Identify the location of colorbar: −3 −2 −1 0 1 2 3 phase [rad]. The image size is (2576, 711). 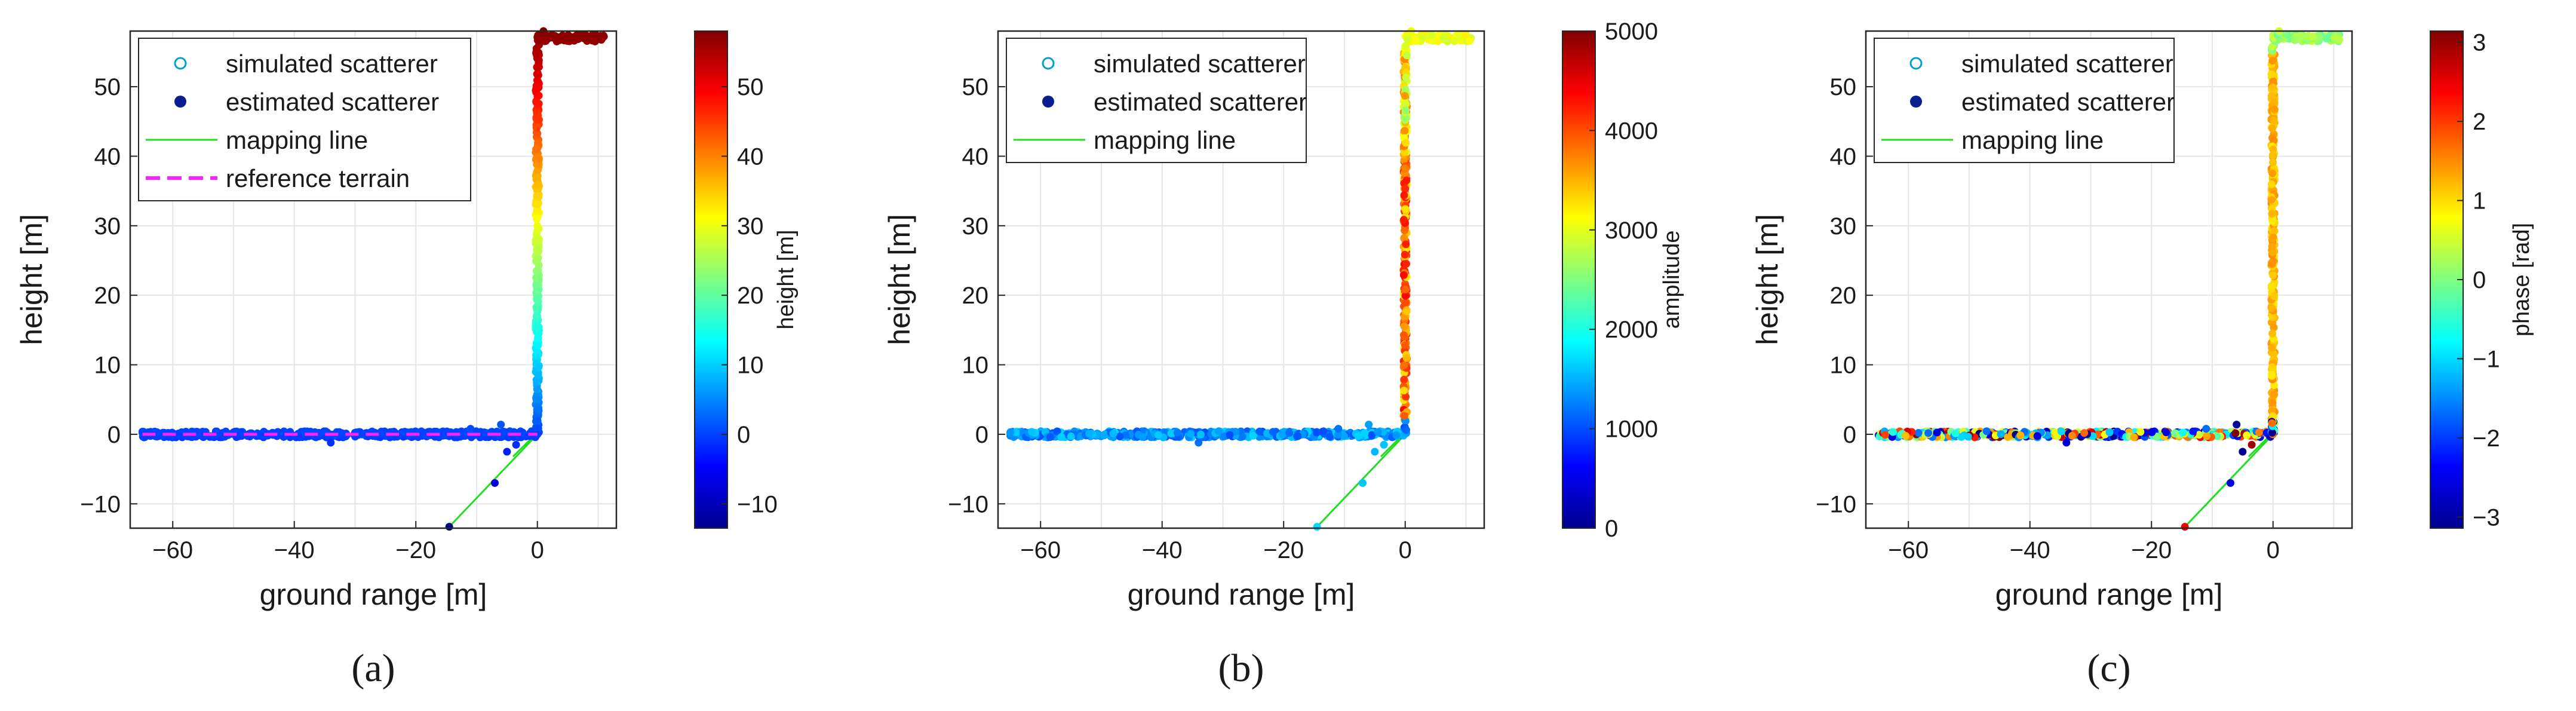
(2482, 280).